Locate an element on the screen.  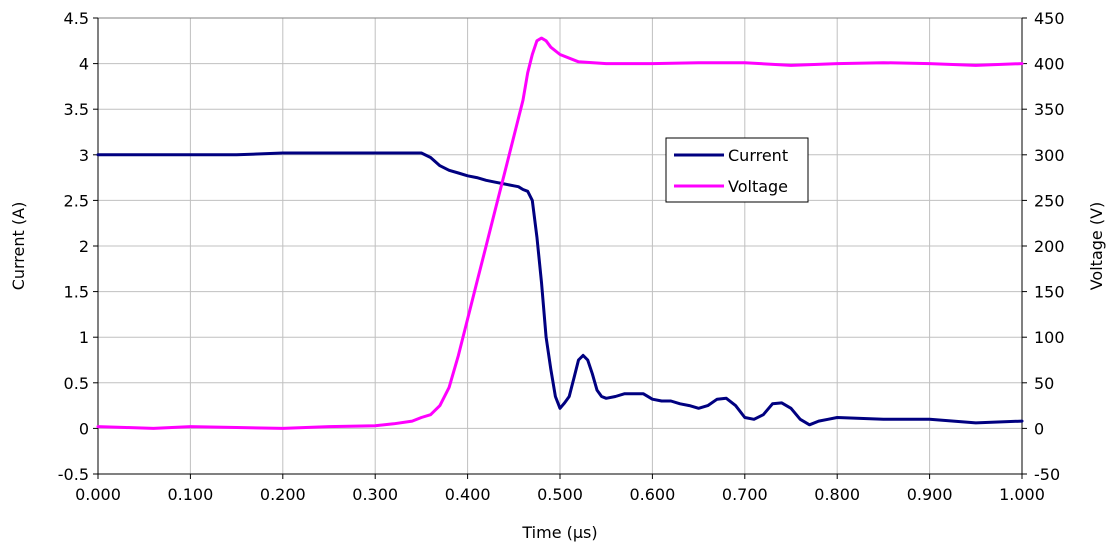
x-tick-label: 0.200 is located at coordinates (283, 494).